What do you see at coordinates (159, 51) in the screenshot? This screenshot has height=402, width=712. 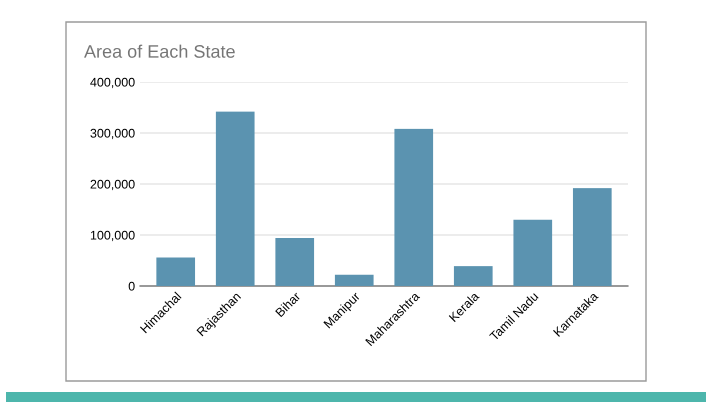 I see `chart-title: Area of Each State` at bounding box center [159, 51].